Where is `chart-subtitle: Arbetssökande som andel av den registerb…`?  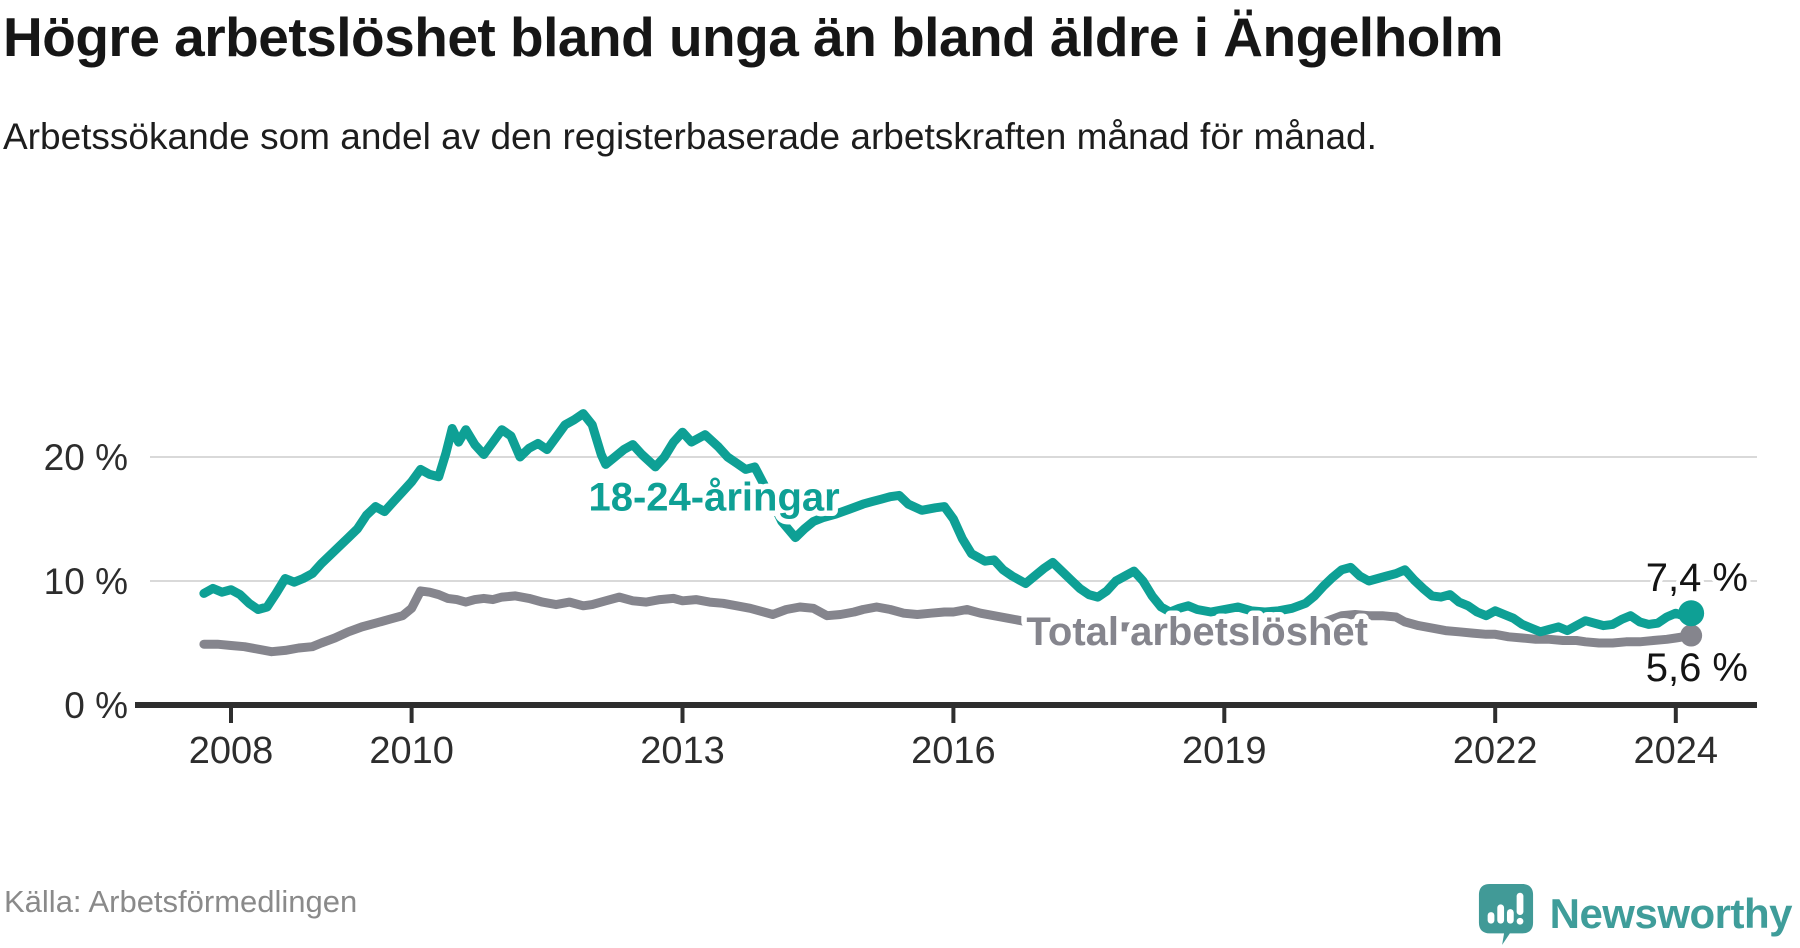
chart-subtitle: Arbetssökande som andel av den registerb… is located at coordinates (690, 136).